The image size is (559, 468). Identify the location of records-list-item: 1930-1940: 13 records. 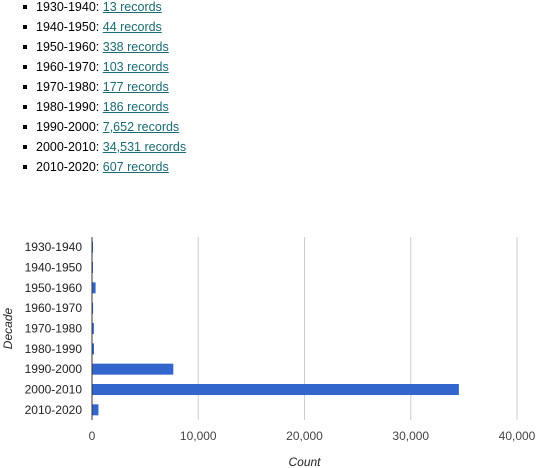
(104, 8).